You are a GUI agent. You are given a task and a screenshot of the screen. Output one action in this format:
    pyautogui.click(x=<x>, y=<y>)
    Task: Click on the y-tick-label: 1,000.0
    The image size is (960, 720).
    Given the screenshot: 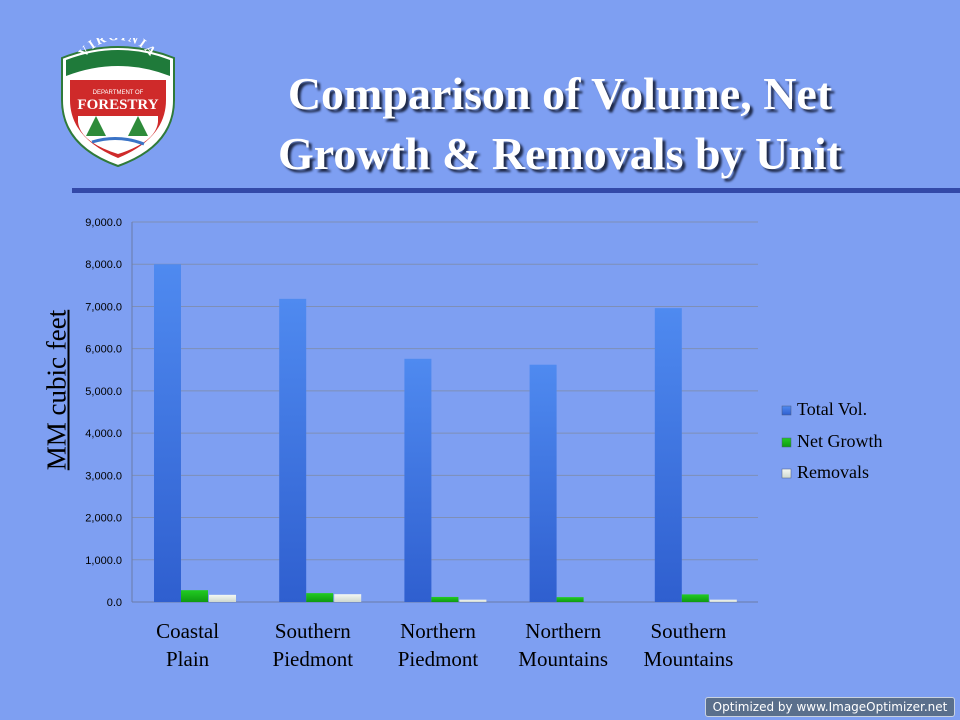 What is the action you would take?
    pyautogui.click(x=103, y=561)
    